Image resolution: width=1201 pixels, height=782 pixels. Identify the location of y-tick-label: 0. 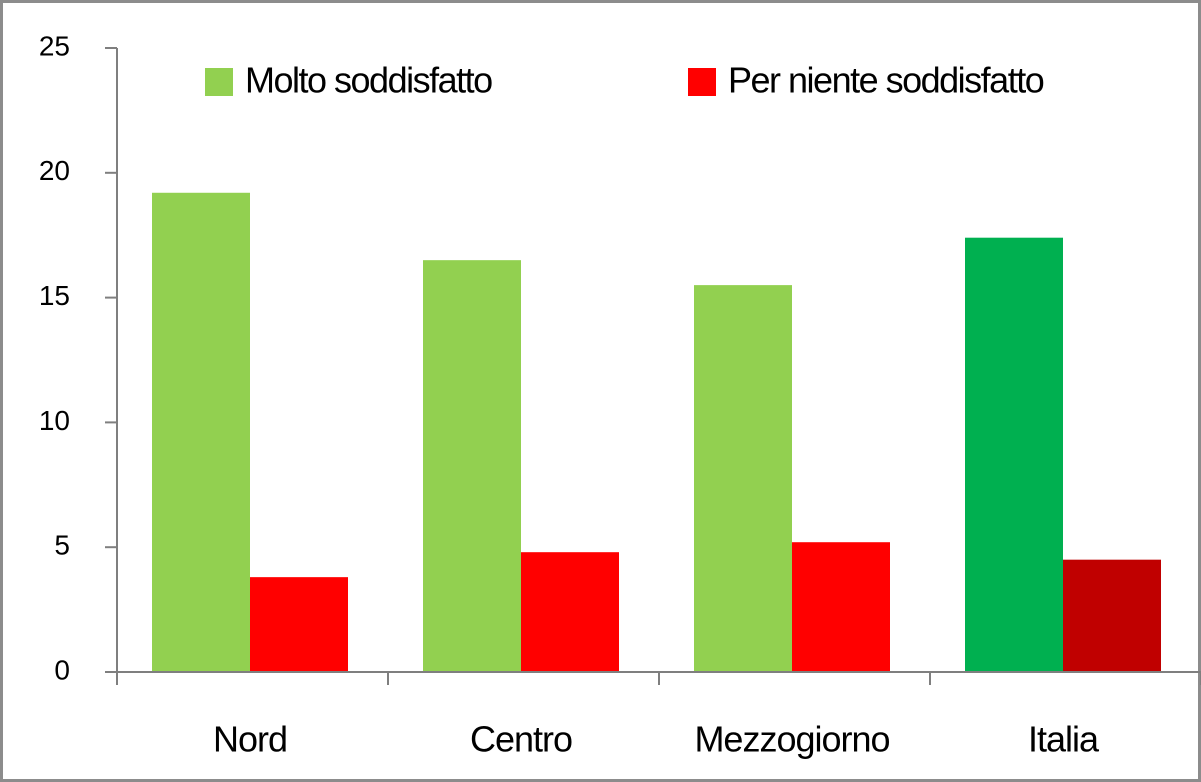
(62, 669).